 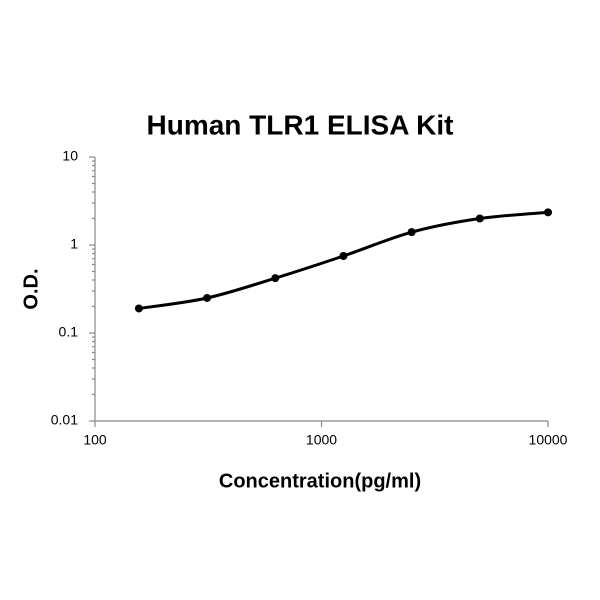 I want to click on y-tick-label: 10, so click(x=70, y=156).